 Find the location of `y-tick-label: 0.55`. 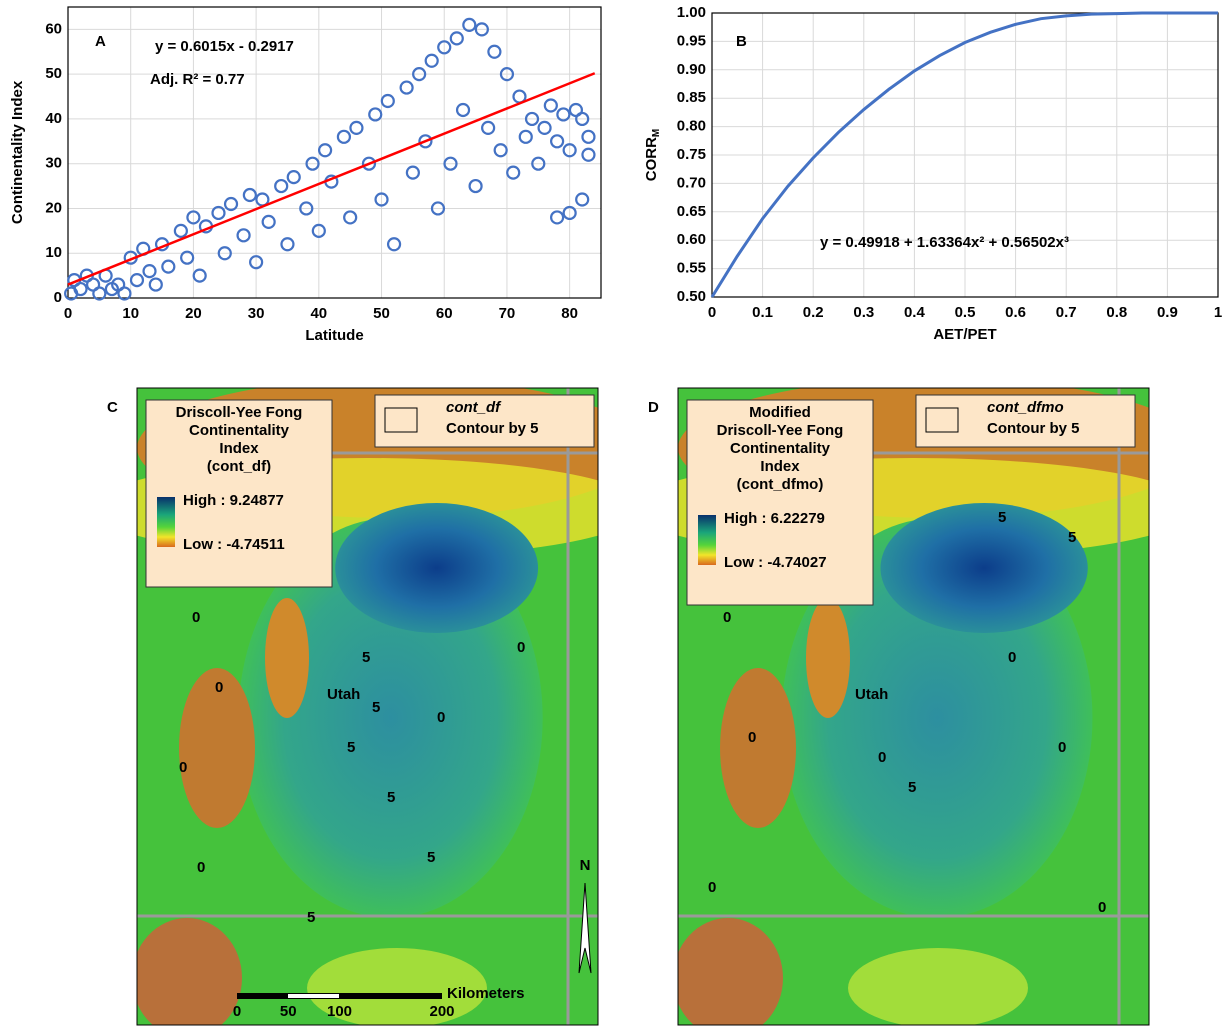

y-tick-label: 0.55 is located at coordinates (691, 268).